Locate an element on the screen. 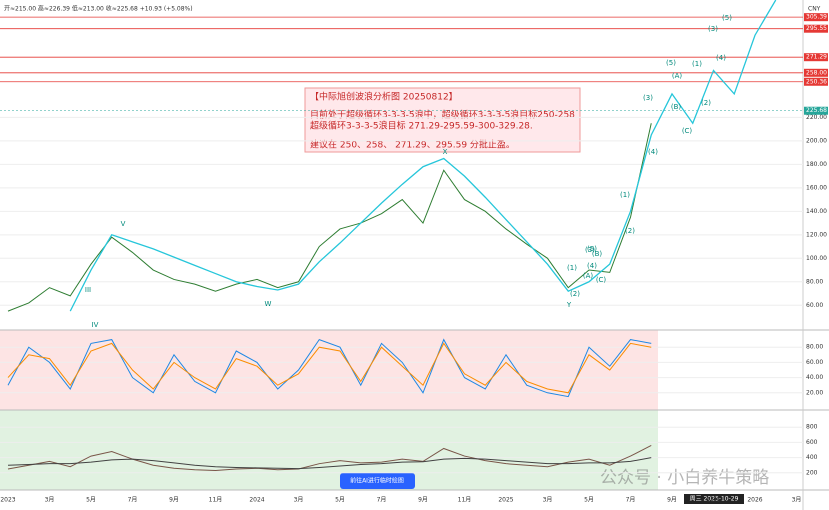  watermark: 公众号 · 小白养牛策略 is located at coordinates (684, 478).